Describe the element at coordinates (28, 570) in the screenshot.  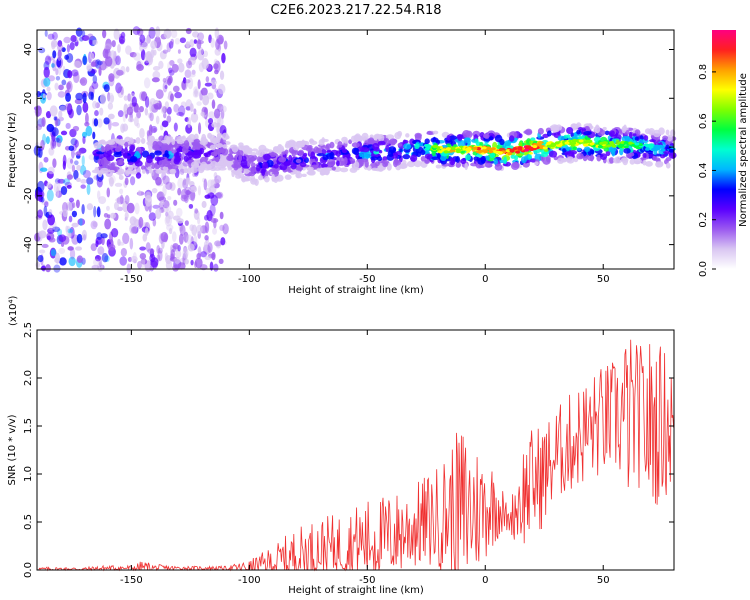
I see `y-tick-label: 0.0` at that location.